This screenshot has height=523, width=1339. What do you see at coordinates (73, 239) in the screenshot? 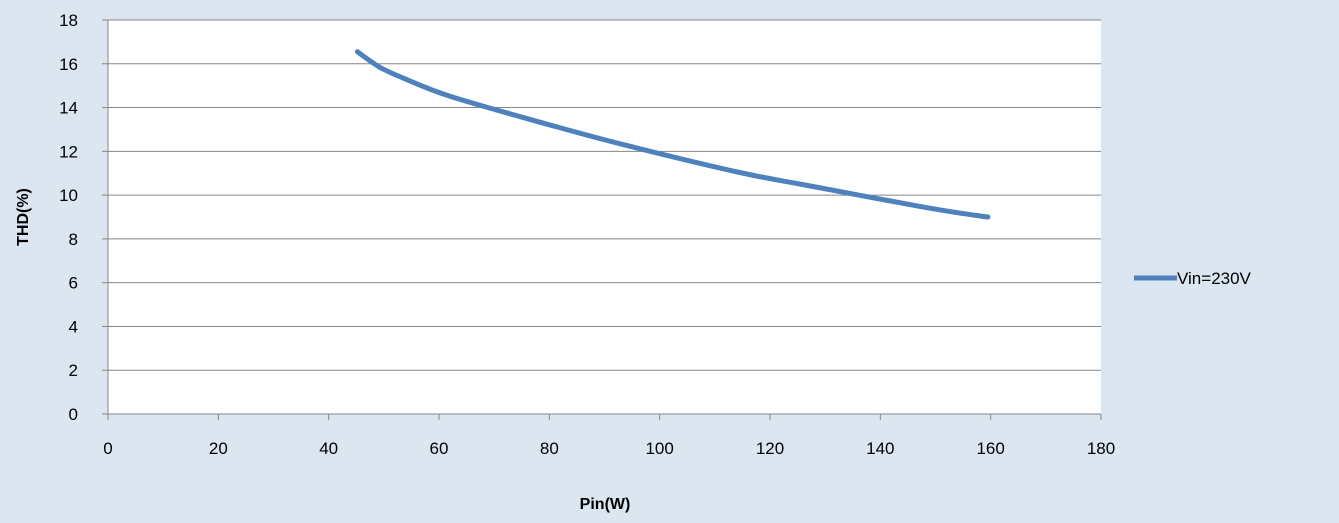
I see `y-tick-label-8: 8` at bounding box center [73, 239].